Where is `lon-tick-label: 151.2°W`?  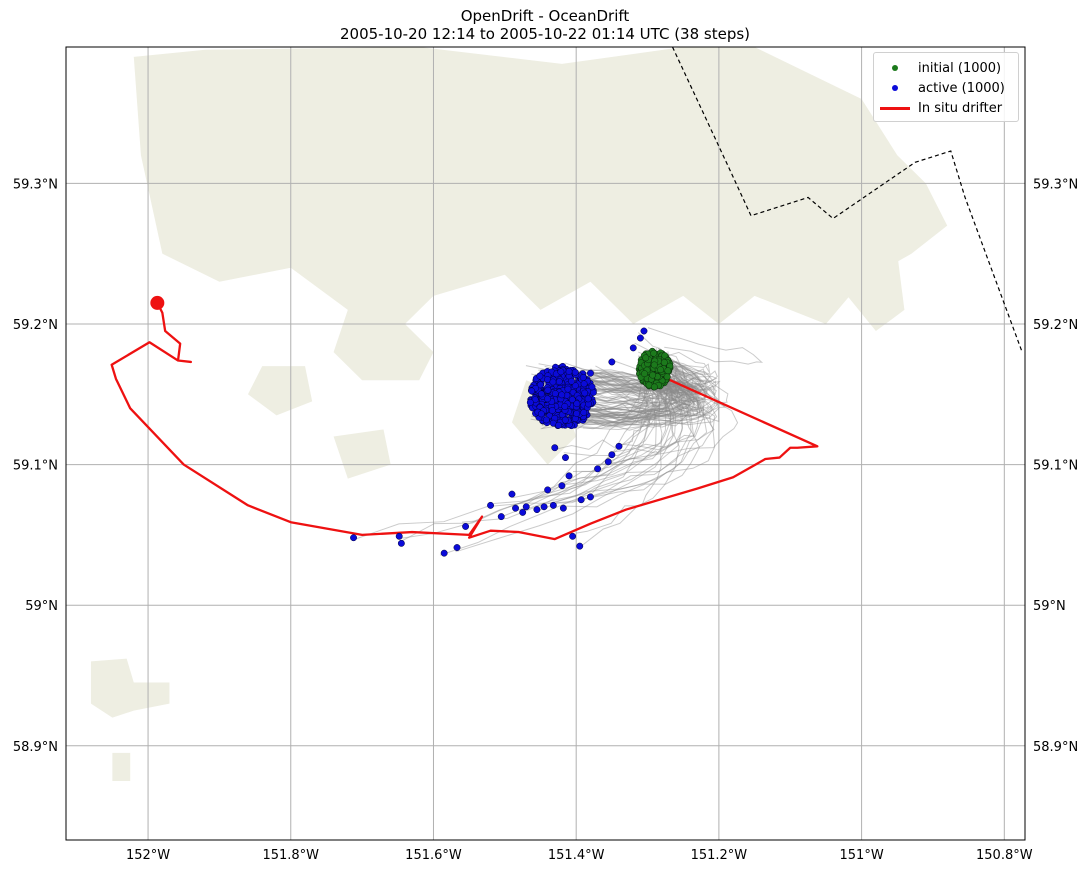
lon-tick-label: 151.2°W is located at coordinates (719, 855).